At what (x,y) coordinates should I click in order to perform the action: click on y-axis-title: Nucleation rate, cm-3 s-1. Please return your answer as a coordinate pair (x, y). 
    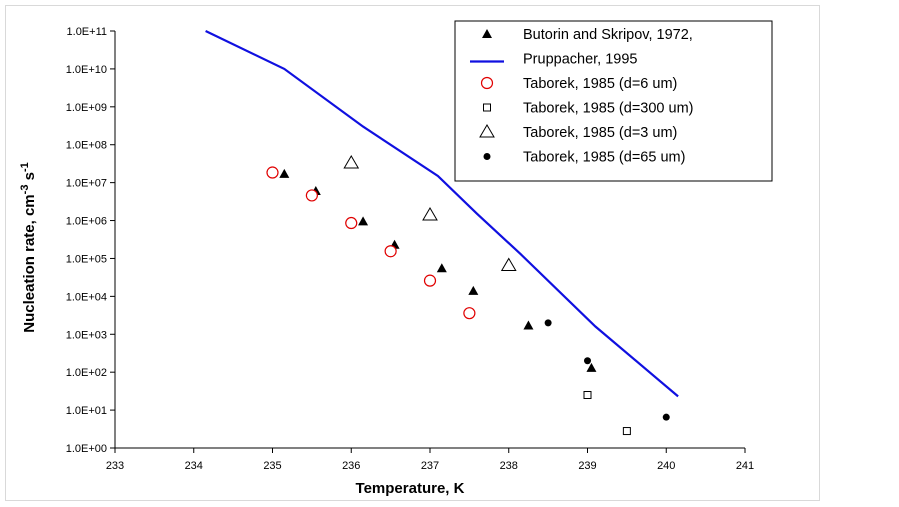
    Looking at the image, I should click on (28, 247).